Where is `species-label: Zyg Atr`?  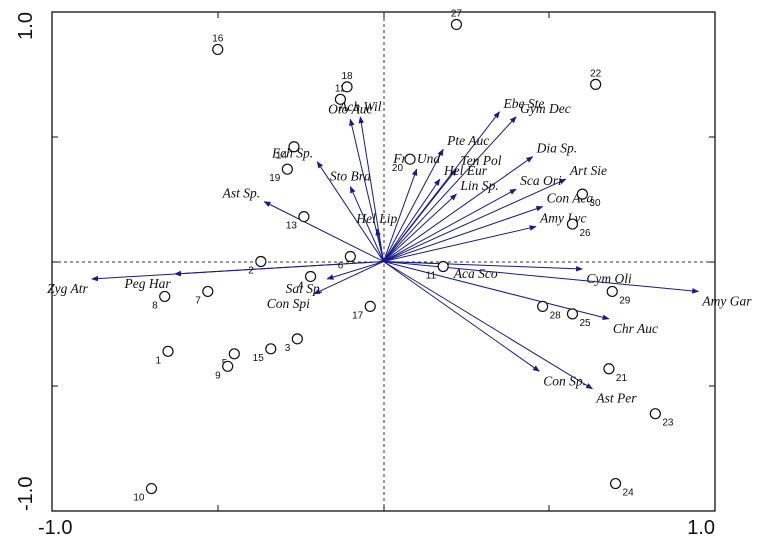 species-label: Zyg Atr is located at coordinates (67, 288).